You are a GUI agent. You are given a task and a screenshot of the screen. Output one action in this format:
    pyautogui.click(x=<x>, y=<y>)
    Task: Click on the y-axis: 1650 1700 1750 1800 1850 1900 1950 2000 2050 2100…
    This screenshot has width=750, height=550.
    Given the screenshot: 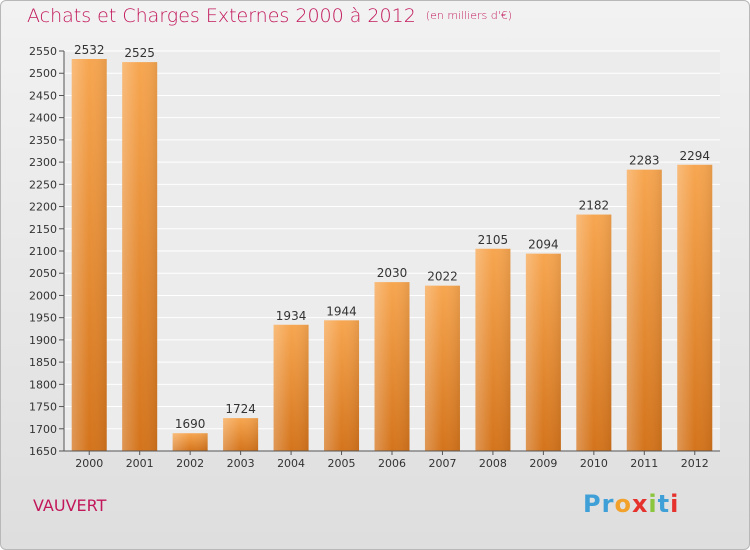 What is the action you would take?
    pyautogui.click(x=47, y=251)
    